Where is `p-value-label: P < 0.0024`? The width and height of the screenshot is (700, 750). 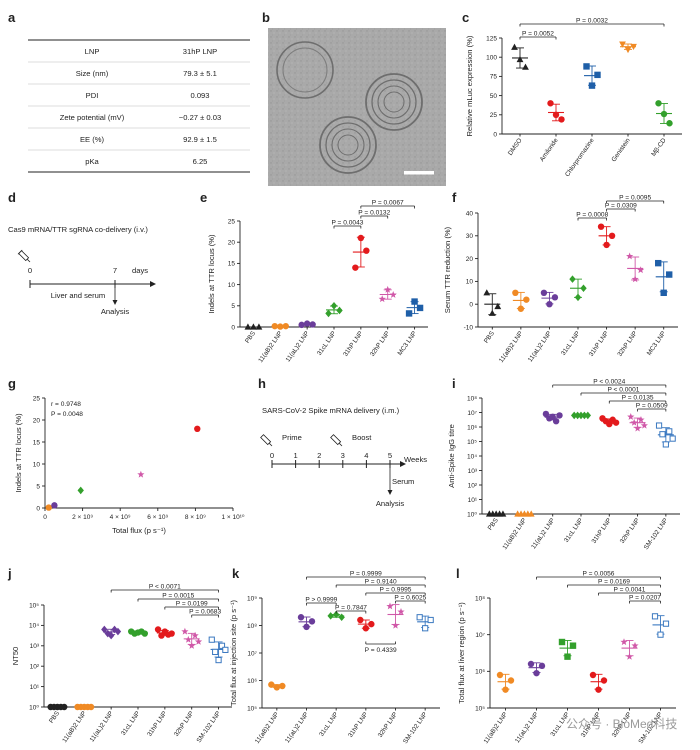
p-value-label: P < 0.0024 is located at coordinates (609, 381).